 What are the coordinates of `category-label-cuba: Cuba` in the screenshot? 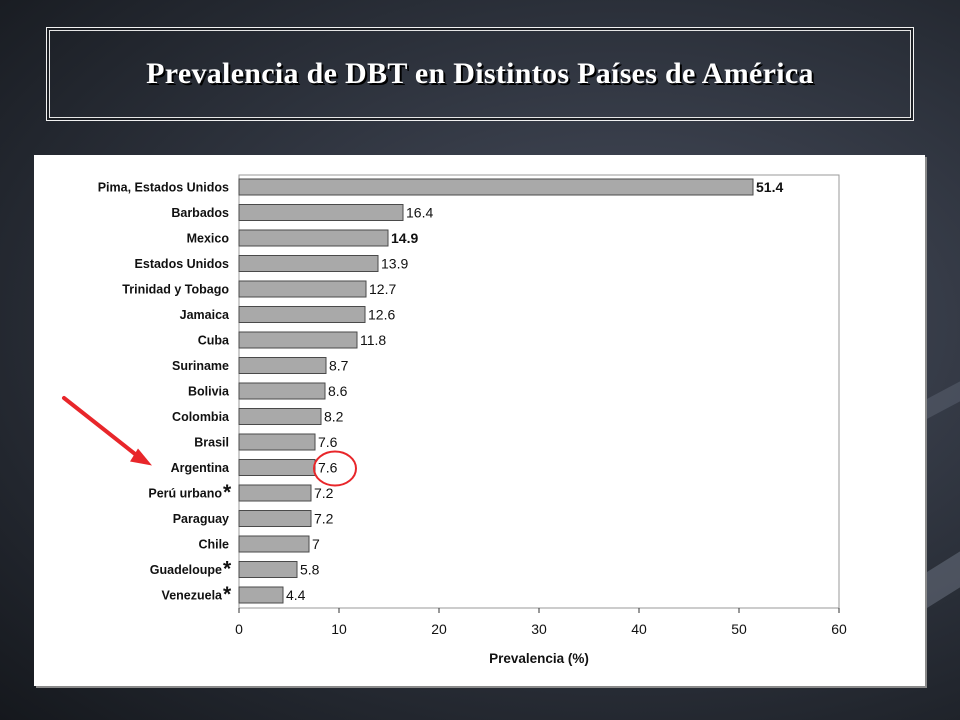 It's located at (214, 341).